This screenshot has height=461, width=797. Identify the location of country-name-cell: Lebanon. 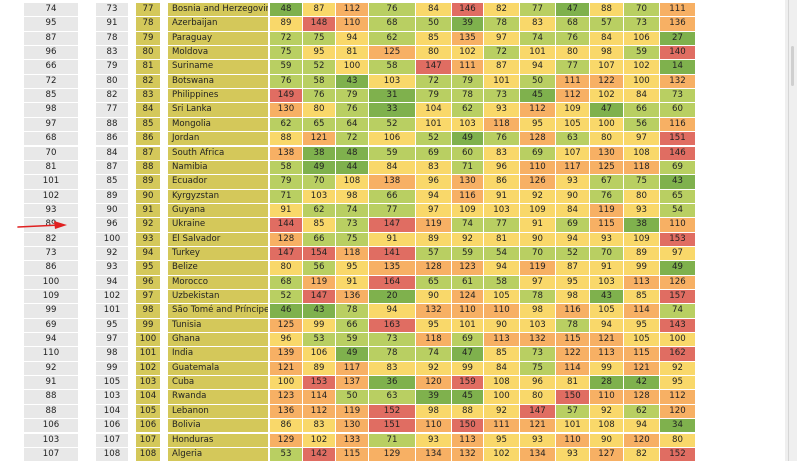
(218, 411).